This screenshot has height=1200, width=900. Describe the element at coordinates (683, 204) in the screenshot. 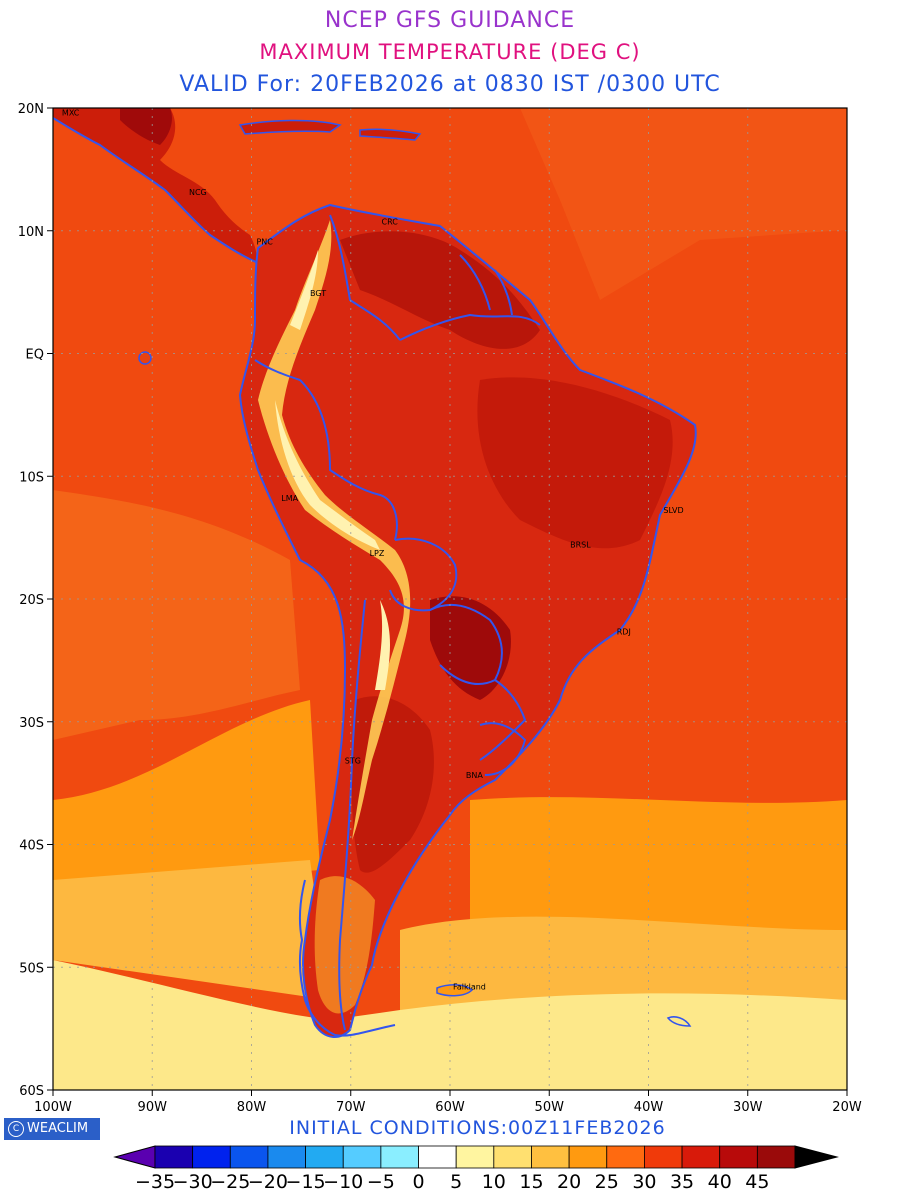

I see `ocean-band-warm-east` at that location.